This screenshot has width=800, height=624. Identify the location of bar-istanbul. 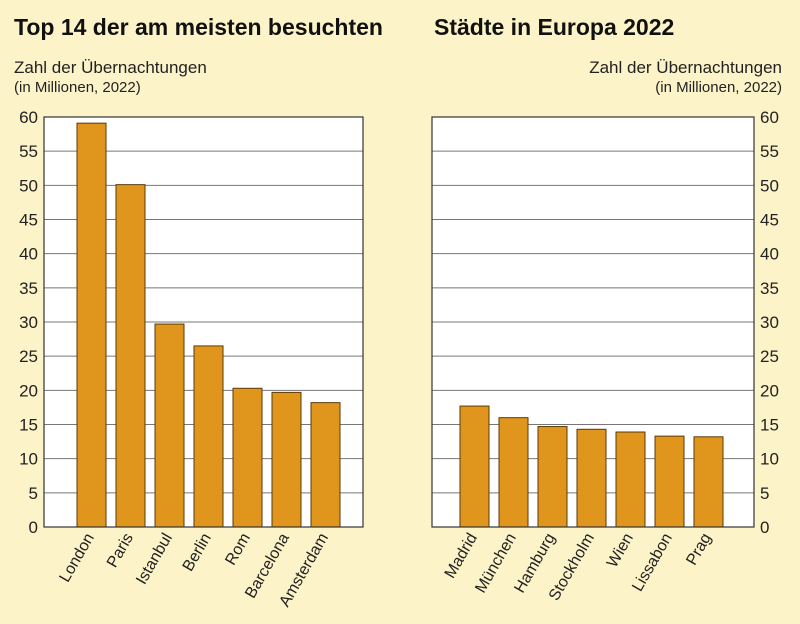
(169, 425).